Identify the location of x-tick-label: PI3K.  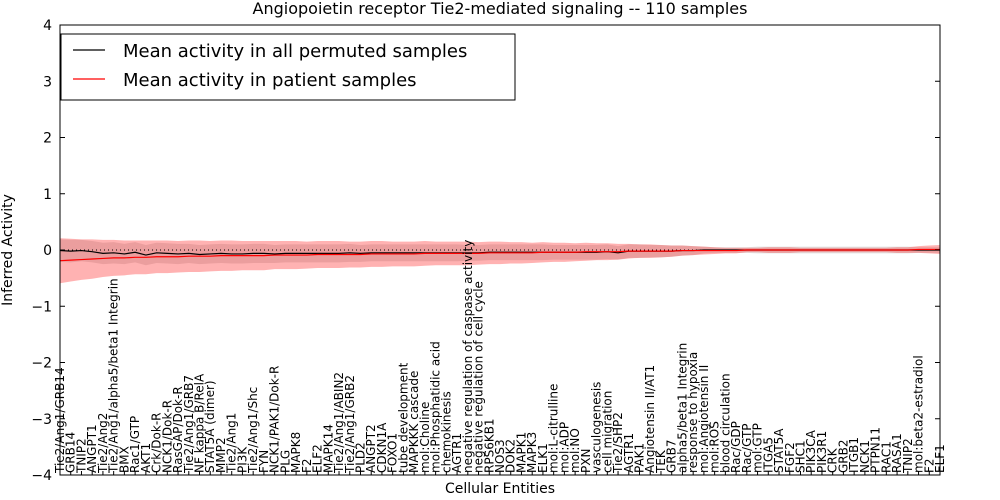
(242, 459).